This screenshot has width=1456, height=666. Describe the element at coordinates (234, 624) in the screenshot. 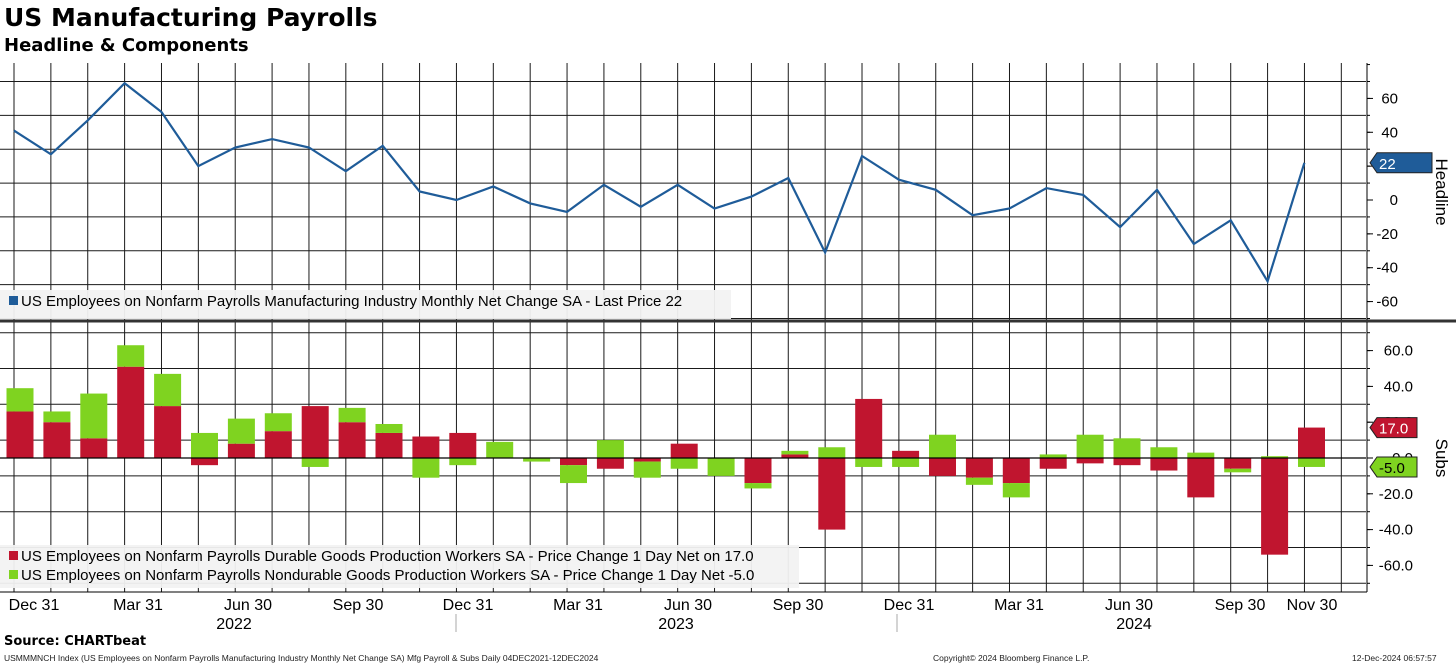

I see `x-year-label: 2022` at that location.